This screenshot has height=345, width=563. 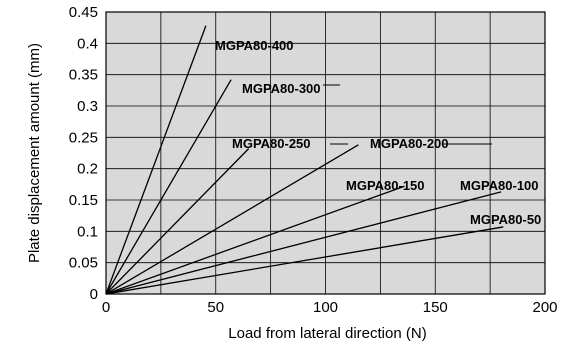 I want to click on y-axis-label: Plate displacement amount (mm), so click(x=34, y=153).